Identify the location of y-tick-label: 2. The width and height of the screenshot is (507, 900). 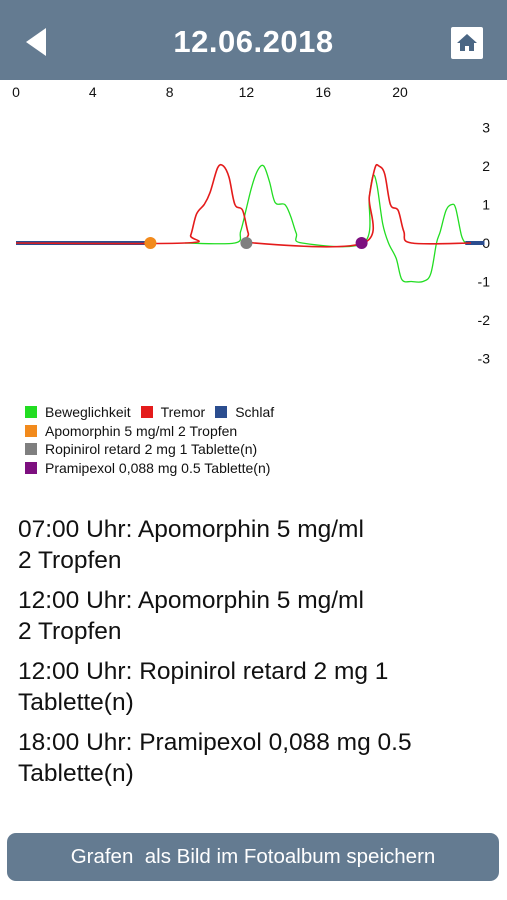
(486, 166).